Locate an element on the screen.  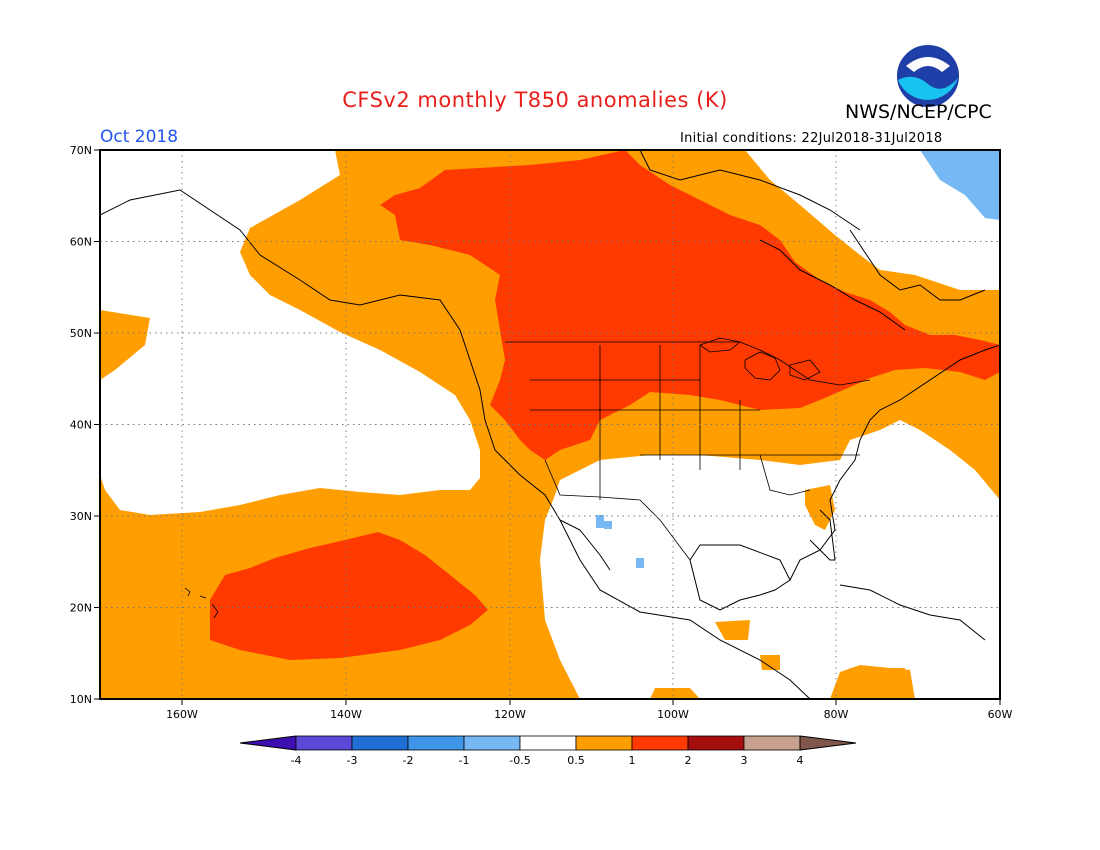
field-central-am2 is located at coordinates (770, 662).